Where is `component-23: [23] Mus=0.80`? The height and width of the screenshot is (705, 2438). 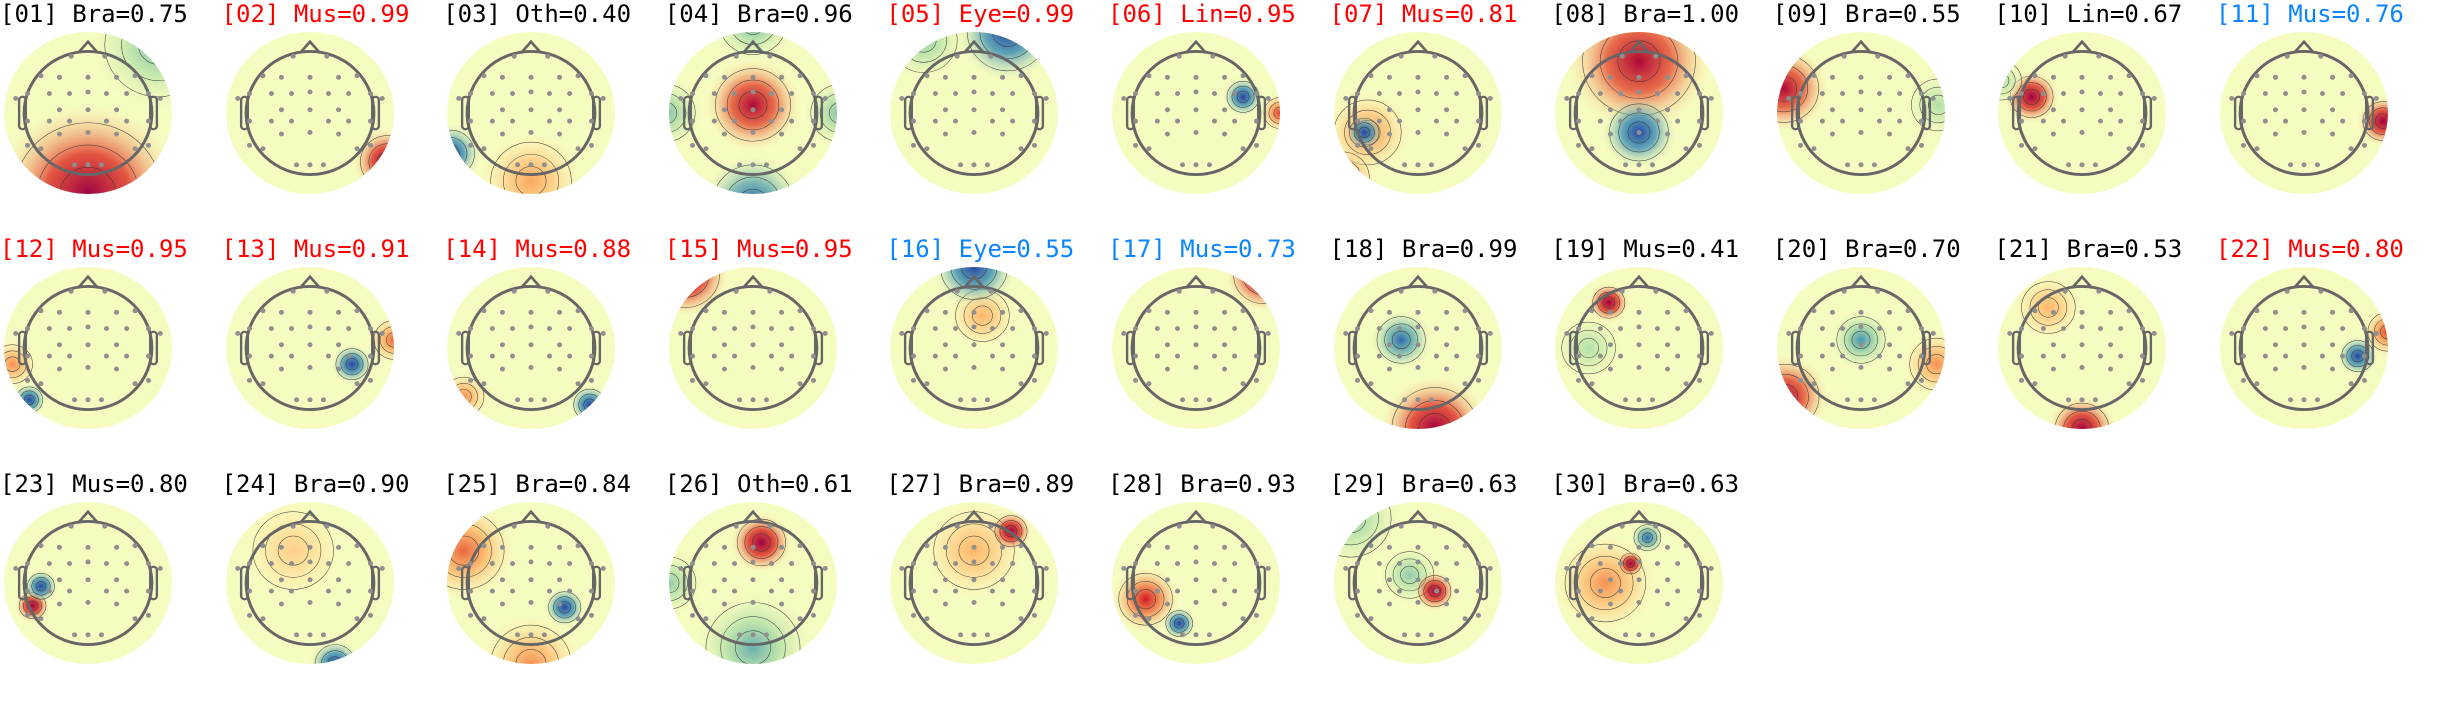 component-23: [23] Mus=0.80 is located at coordinates (111, 587).